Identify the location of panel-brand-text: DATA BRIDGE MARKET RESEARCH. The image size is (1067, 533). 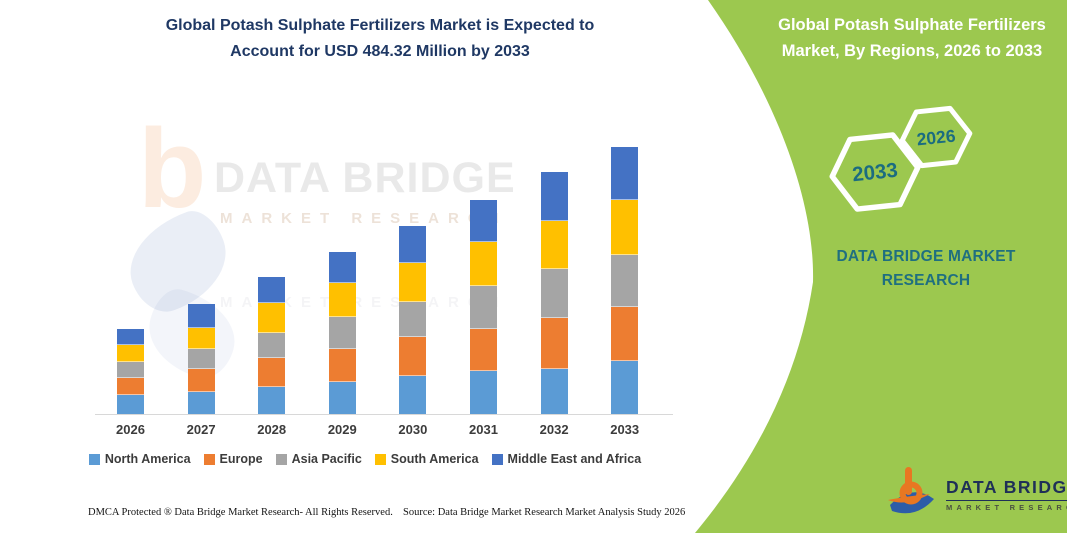
(926, 269).